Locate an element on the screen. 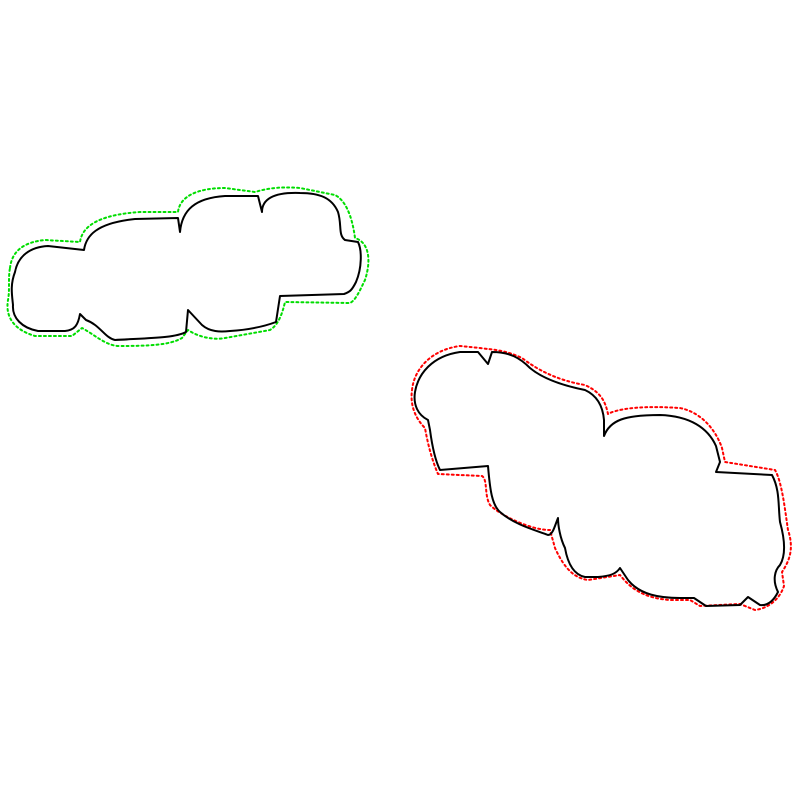  left-cloud-outline is located at coordinates (186, 266).